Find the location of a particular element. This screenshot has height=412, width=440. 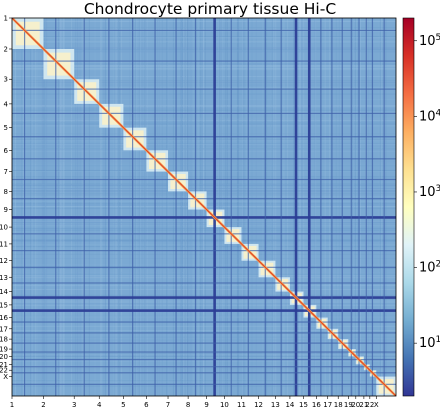

y-tick-label-8: 8 is located at coordinates (6, 192).